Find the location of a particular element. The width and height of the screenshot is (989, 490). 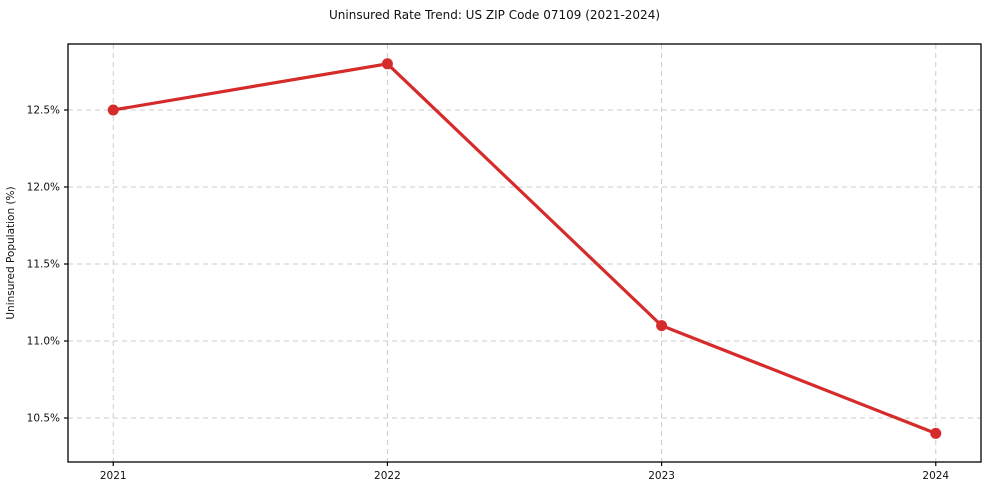

y-tick-label: 10.5% is located at coordinates (43, 419).